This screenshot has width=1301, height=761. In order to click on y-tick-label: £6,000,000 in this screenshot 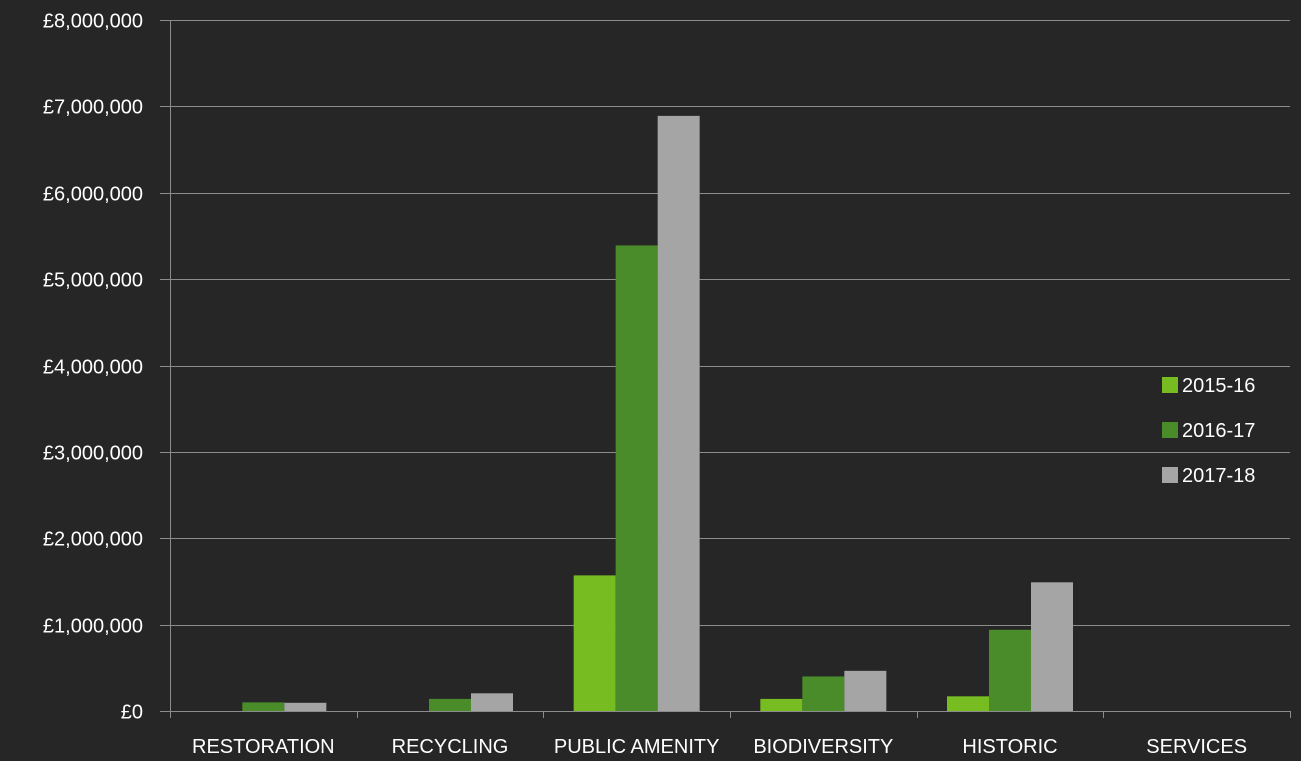, I will do `click(93, 195)`.